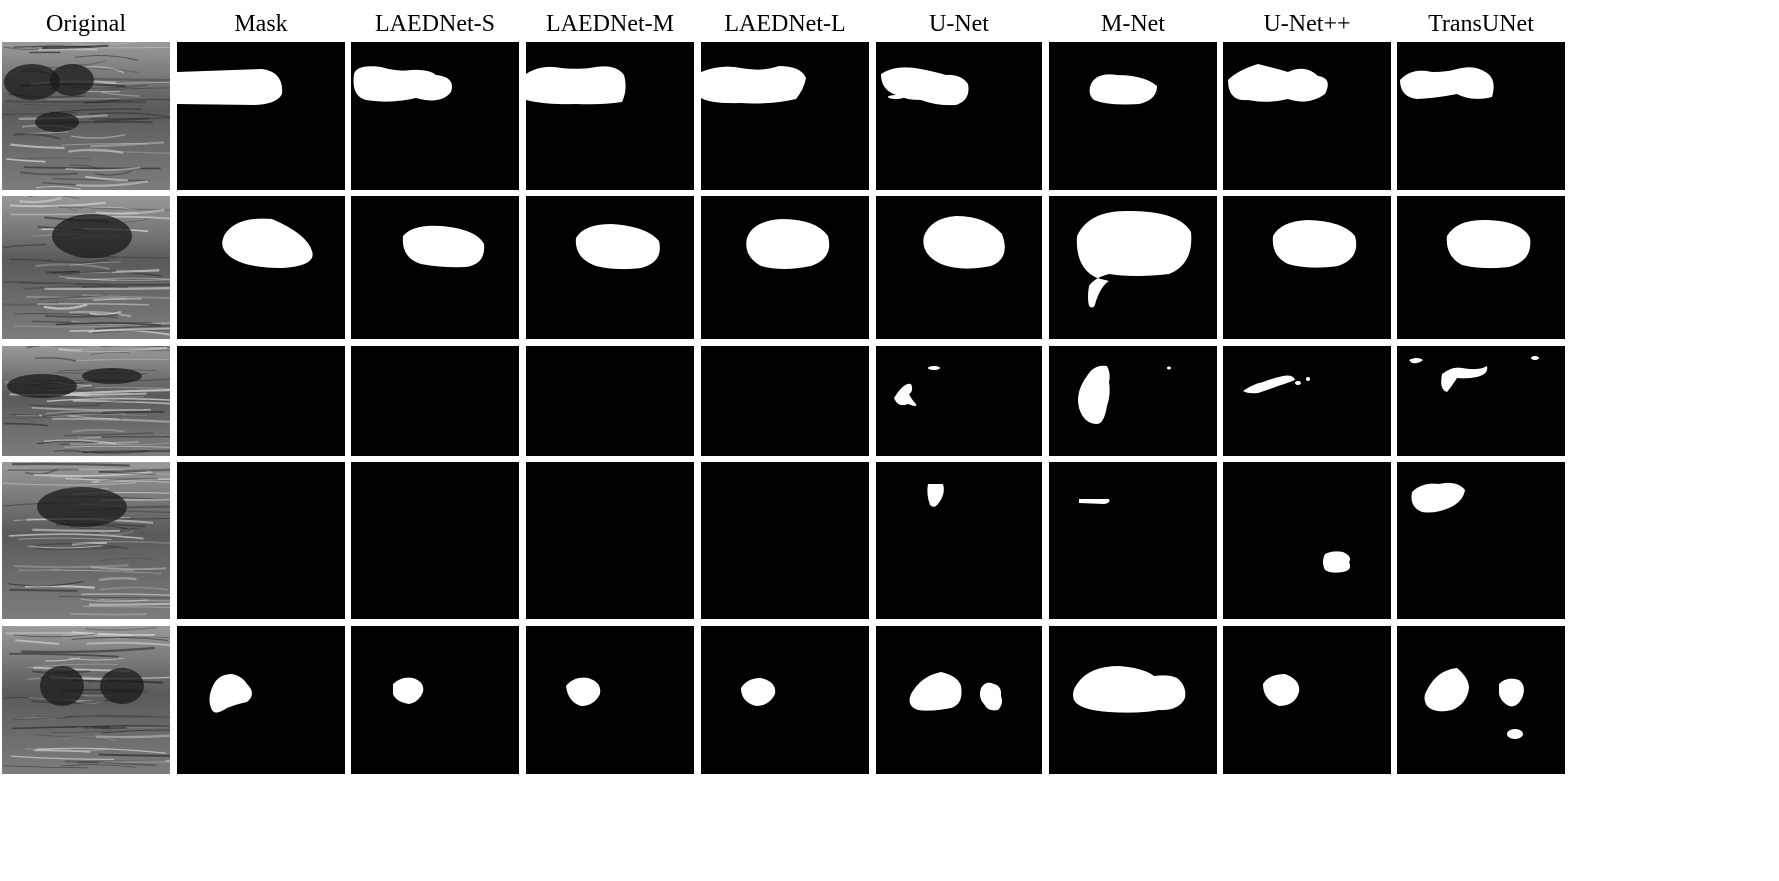 The height and width of the screenshot is (881, 1779). What do you see at coordinates (959, 24) in the screenshot?
I see `column-header-u-net: U-Net` at bounding box center [959, 24].